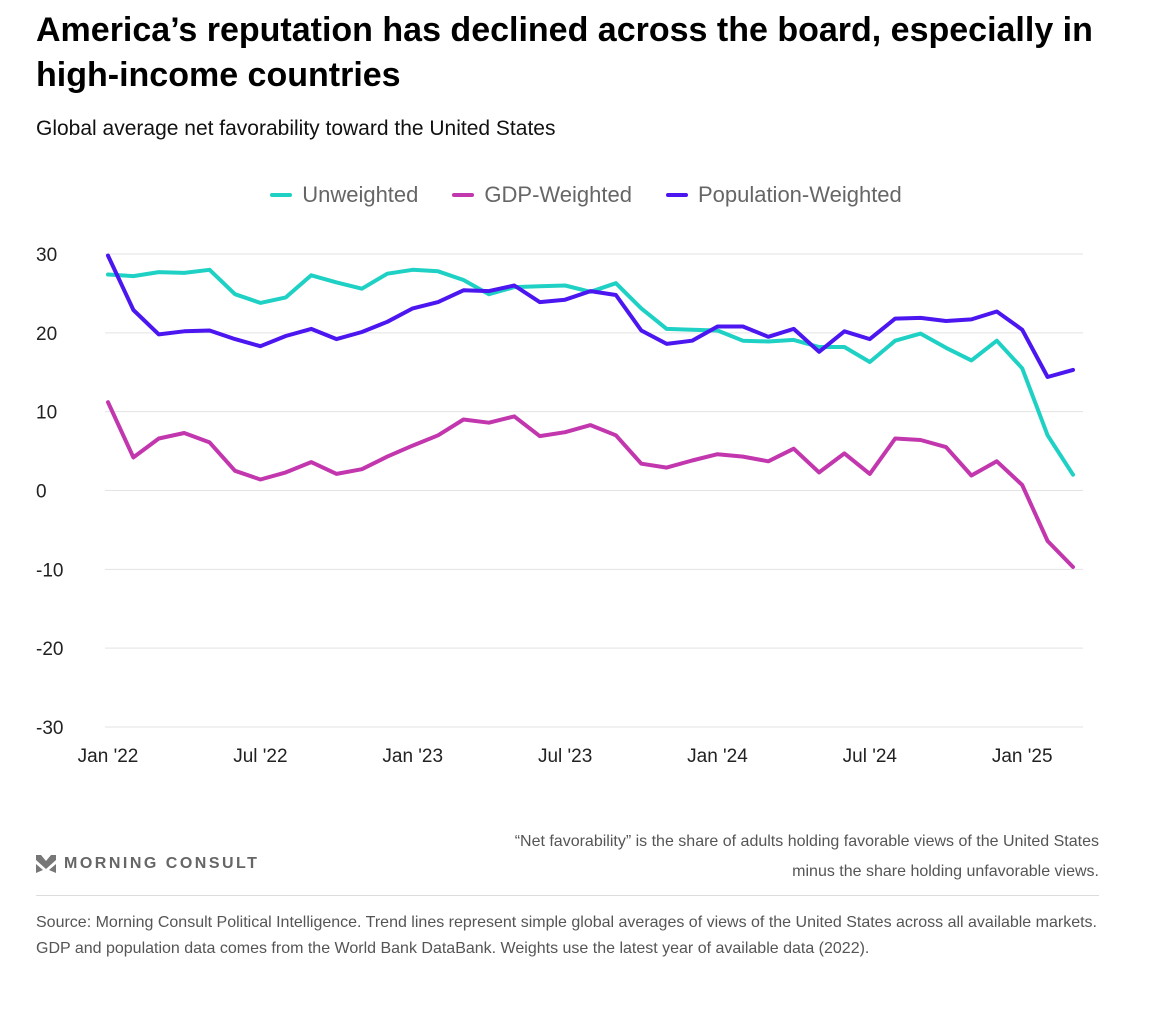 The image size is (1152, 1024). Describe the element at coordinates (46, 255) in the screenshot. I see `y-tick-label: 30` at that location.